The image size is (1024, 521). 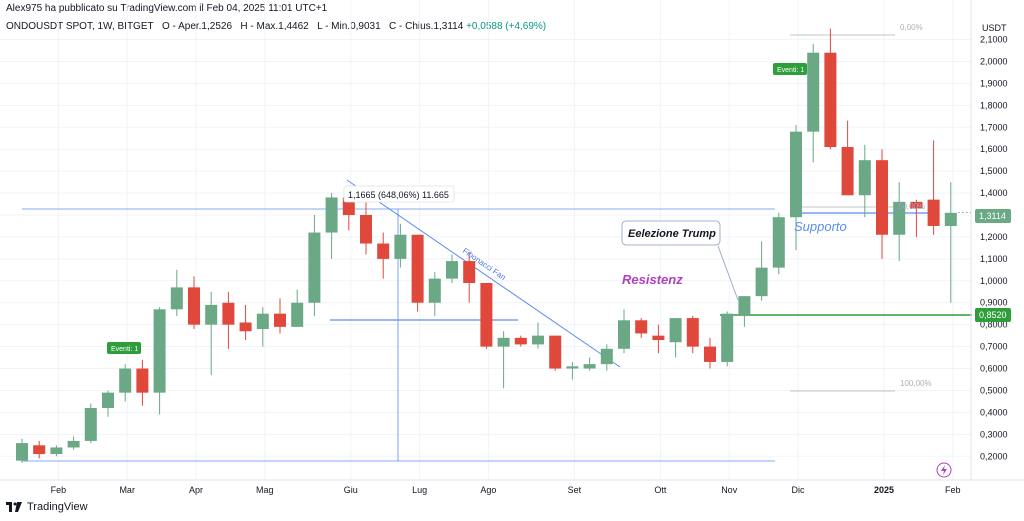 I want to click on symbol-label: ONDOUSDT SPOT, 1W, BITGET, so click(x=80, y=26).